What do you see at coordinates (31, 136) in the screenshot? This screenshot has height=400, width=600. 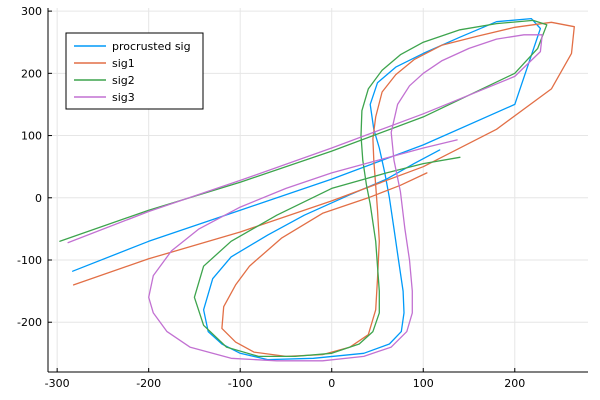 I see `y-tick-label: 100` at bounding box center [31, 136].